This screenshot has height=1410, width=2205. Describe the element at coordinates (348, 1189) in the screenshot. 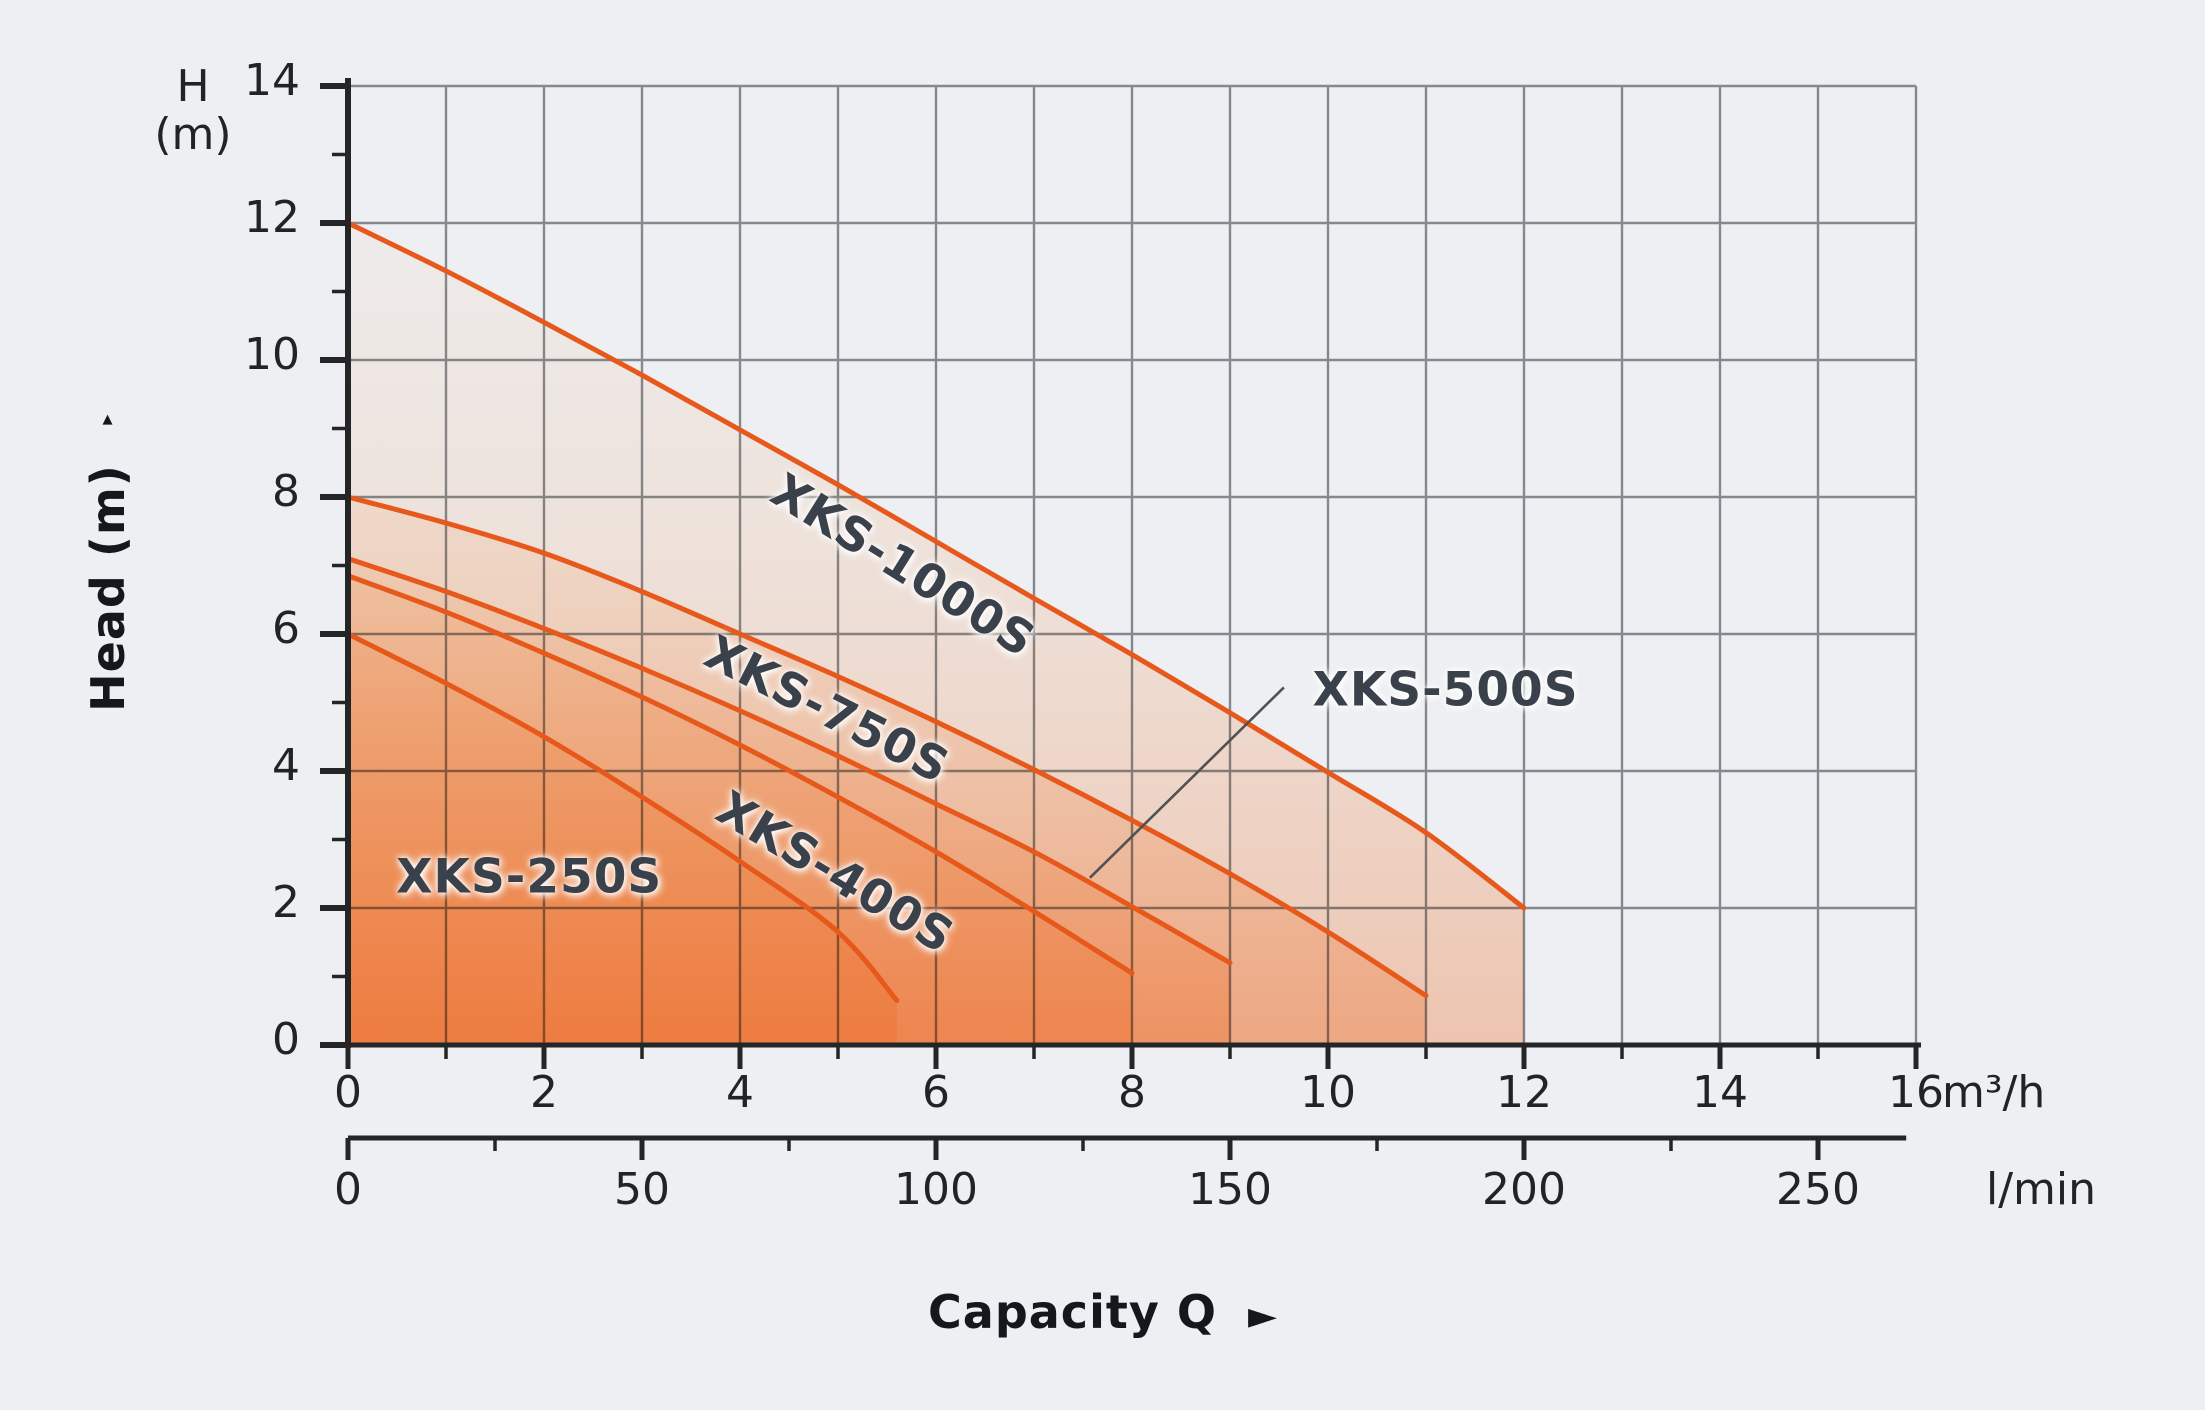

I see `x-tick-label-lmin: 0` at that location.